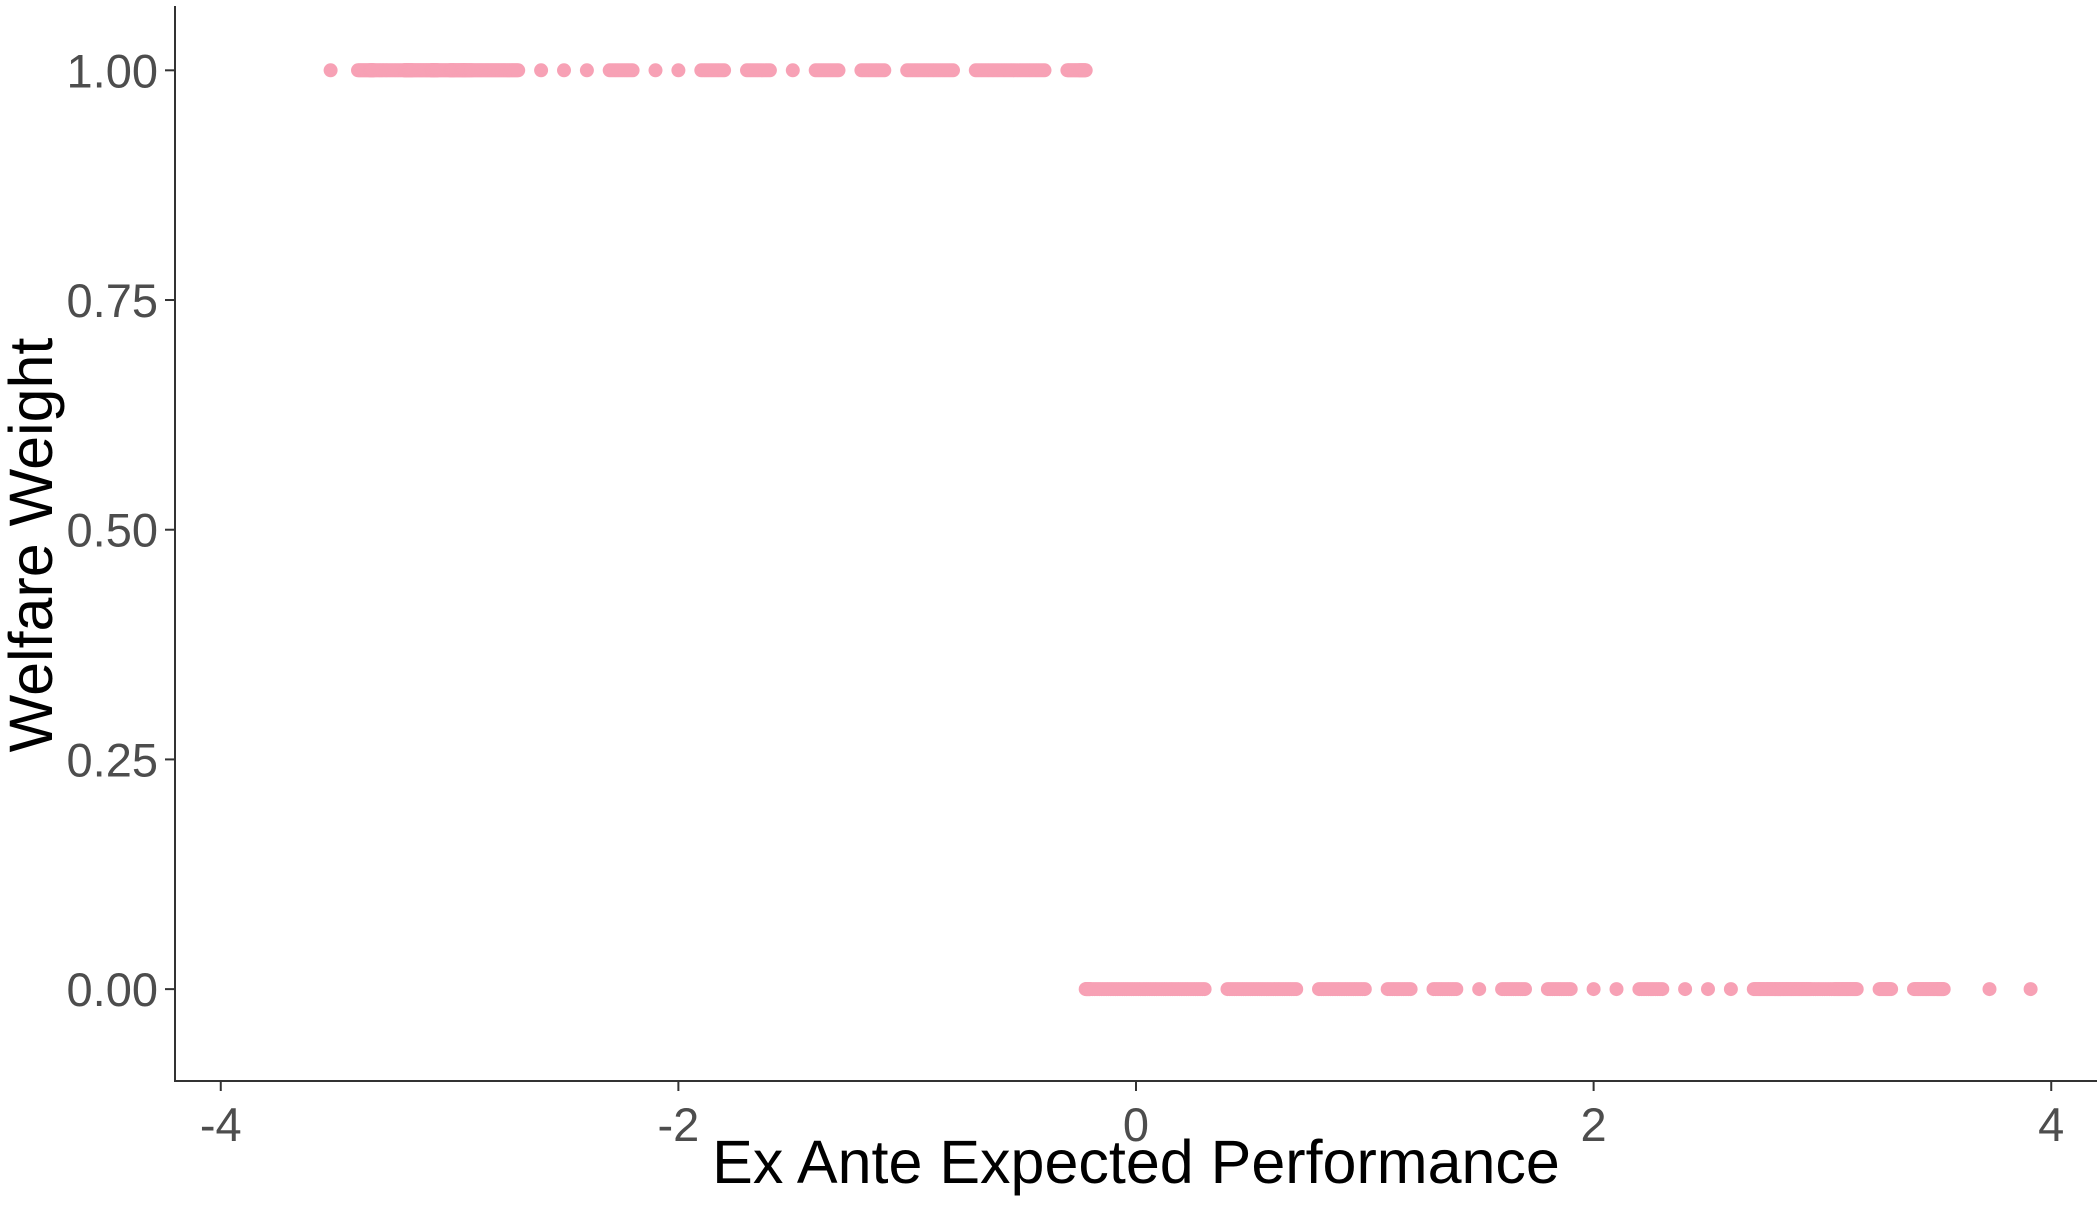  I want to click on y-tick-label: 0.25, so click(112, 759).